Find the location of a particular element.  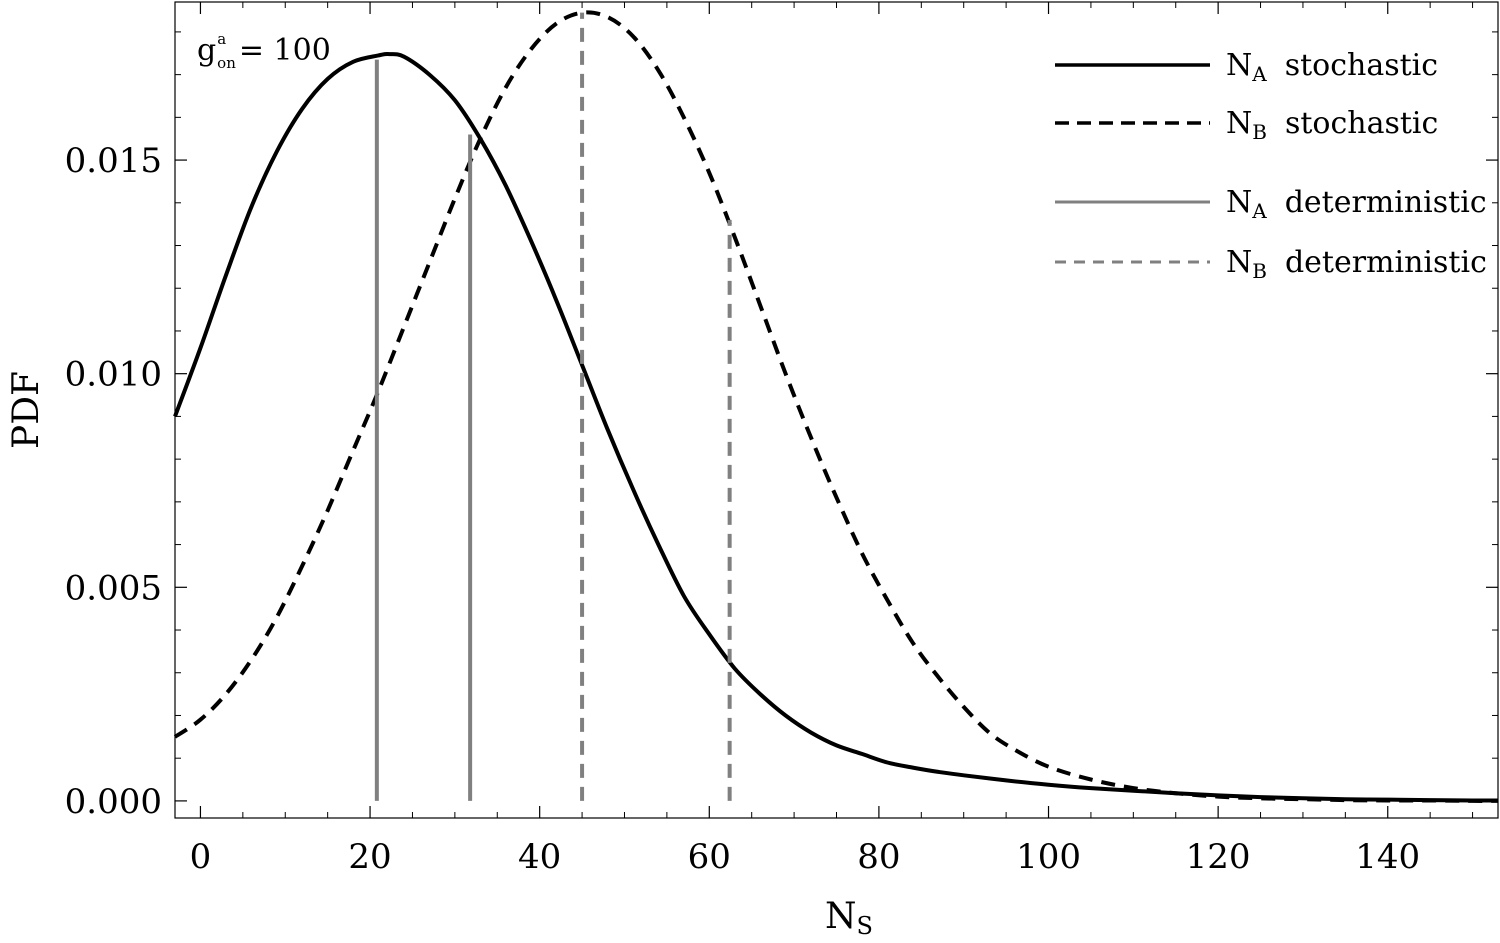

x-tick-label: 120 is located at coordinates (1218, 857).